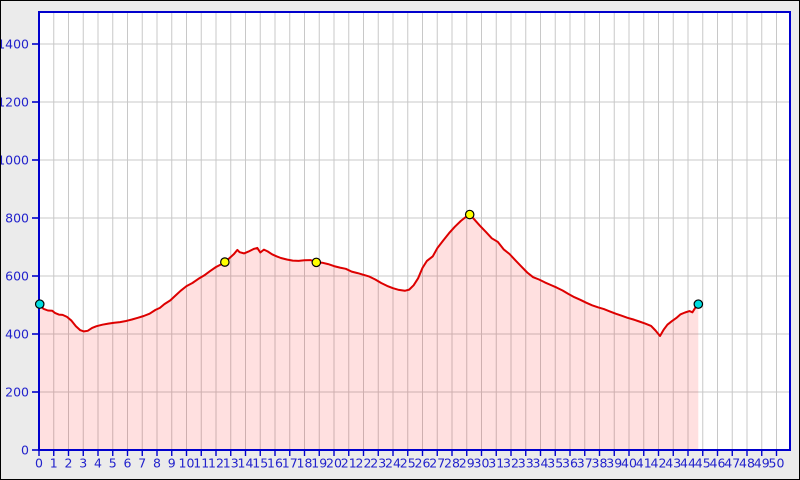 The height and width of the screenshot is (480, 800). I want to click on x-tick-label: 12, so click(216, 463).